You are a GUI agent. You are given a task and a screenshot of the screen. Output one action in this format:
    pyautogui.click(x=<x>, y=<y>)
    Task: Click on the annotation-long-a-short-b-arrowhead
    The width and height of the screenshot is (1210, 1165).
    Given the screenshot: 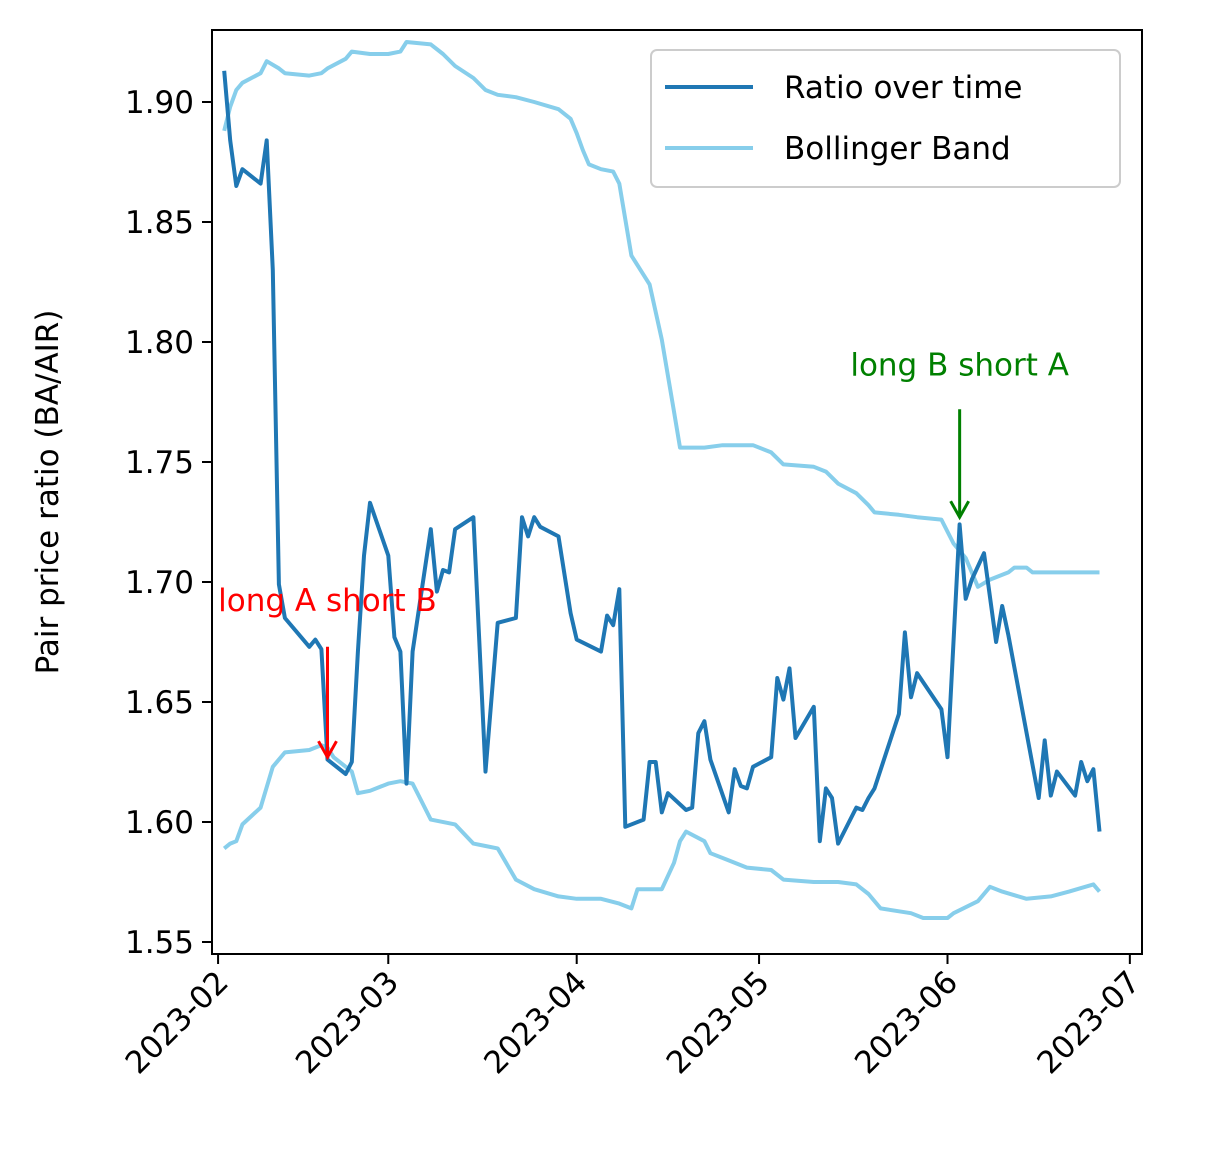 What is the action you would take?
    pyautogui.click(x=327, y=750)
    